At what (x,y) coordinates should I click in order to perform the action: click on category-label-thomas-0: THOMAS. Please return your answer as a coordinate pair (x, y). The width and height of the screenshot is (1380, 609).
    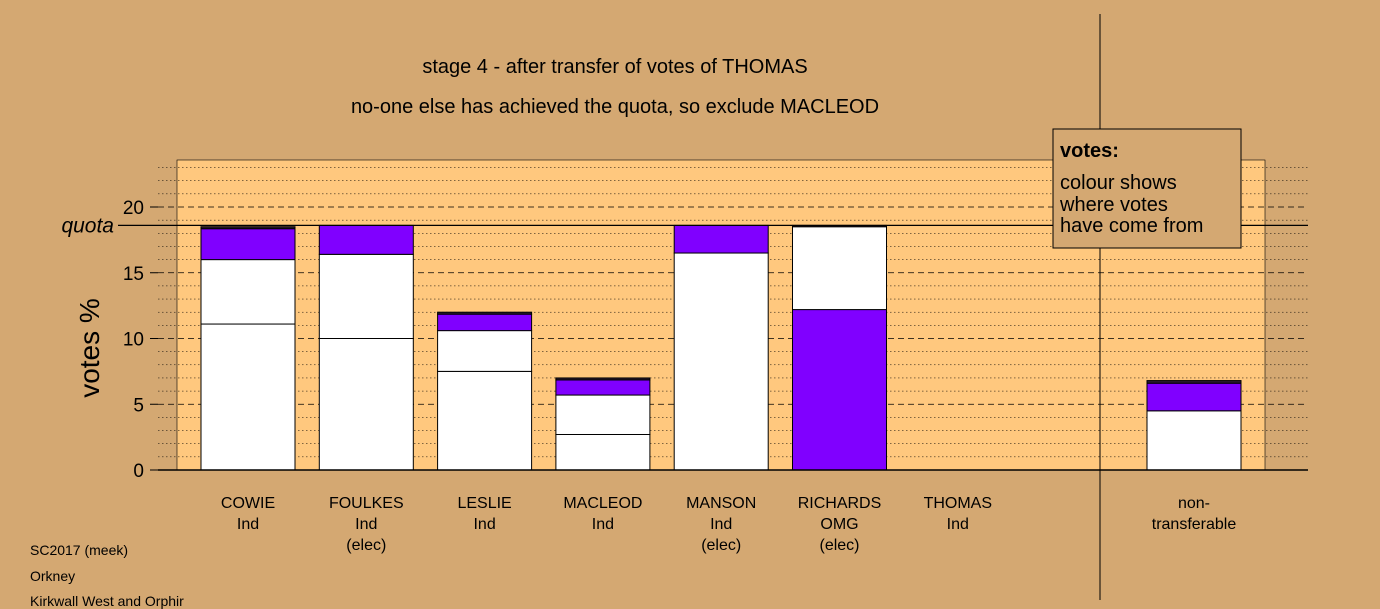
    Looking at the image, I should click on (958, 503).